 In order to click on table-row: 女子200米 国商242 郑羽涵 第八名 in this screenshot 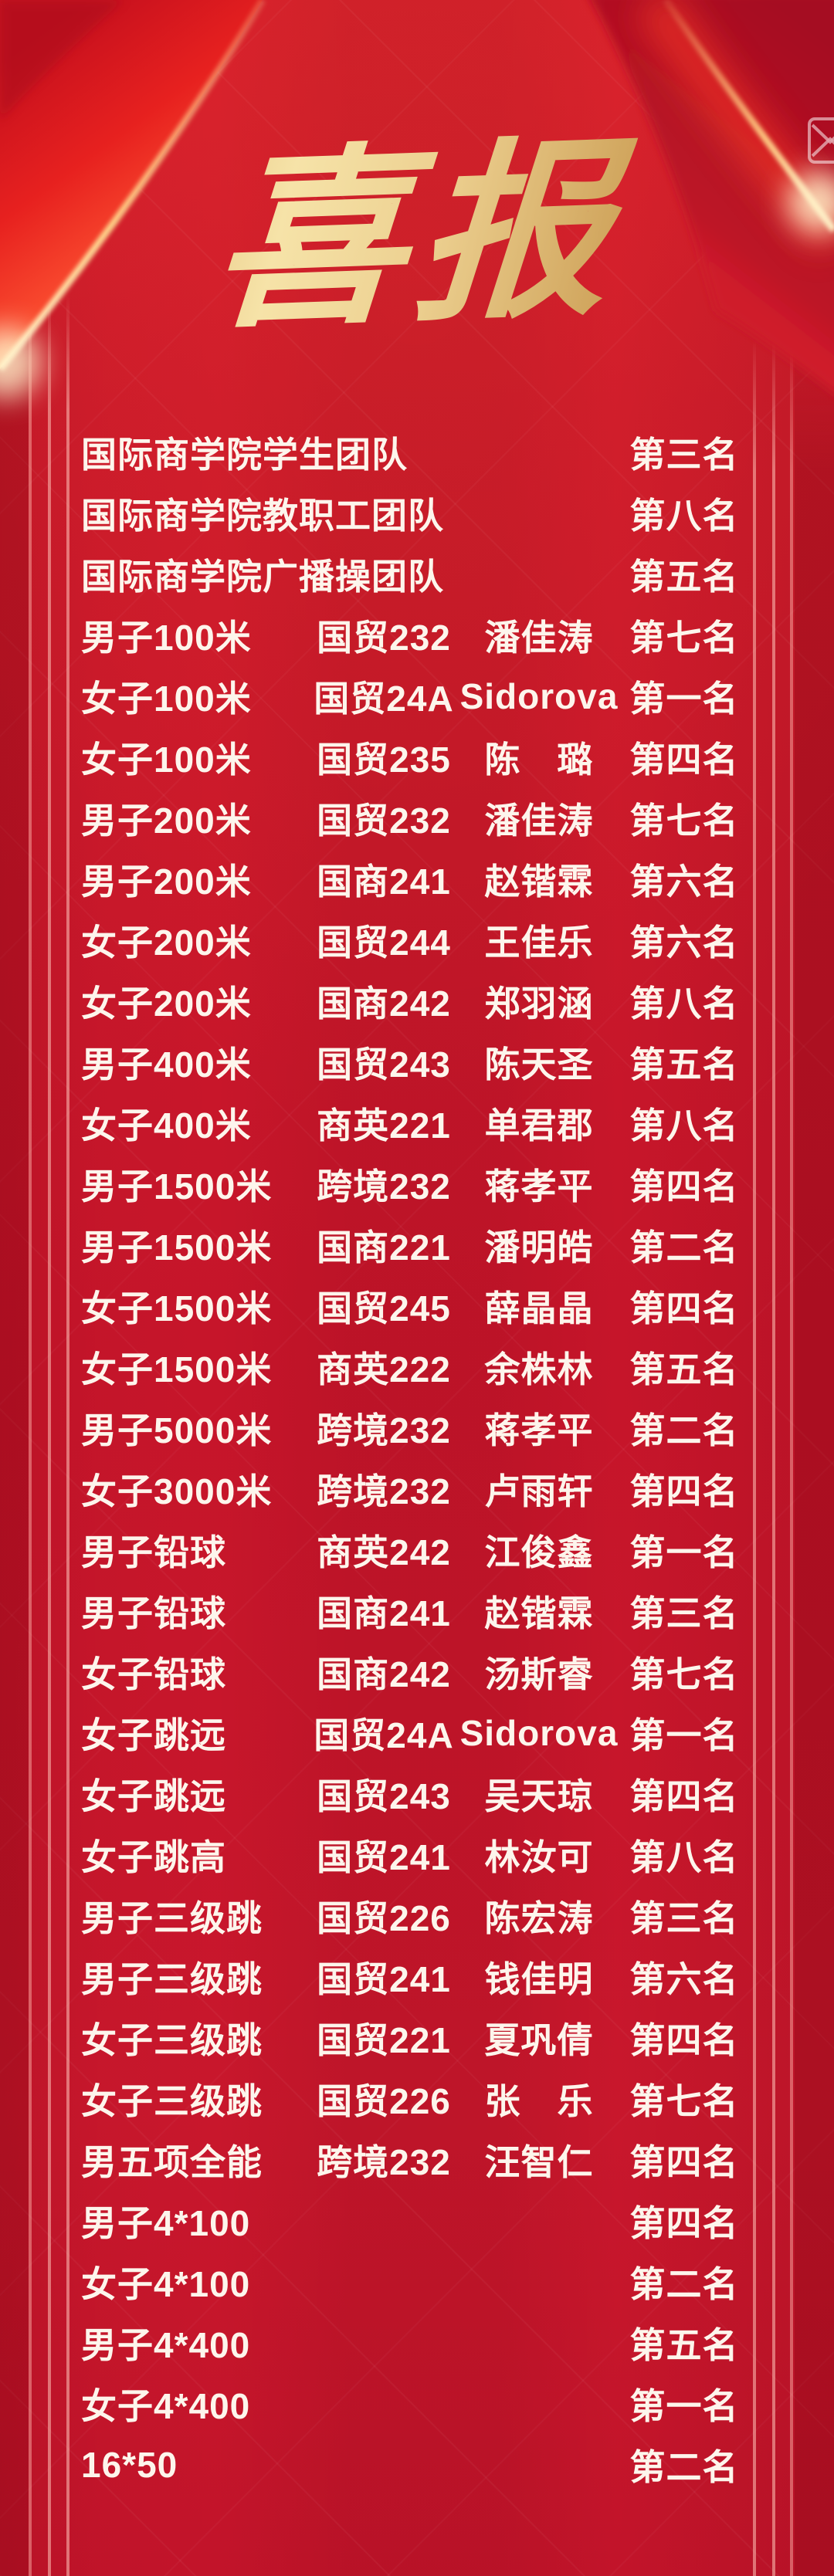, I will do `click(417, 1001)`.